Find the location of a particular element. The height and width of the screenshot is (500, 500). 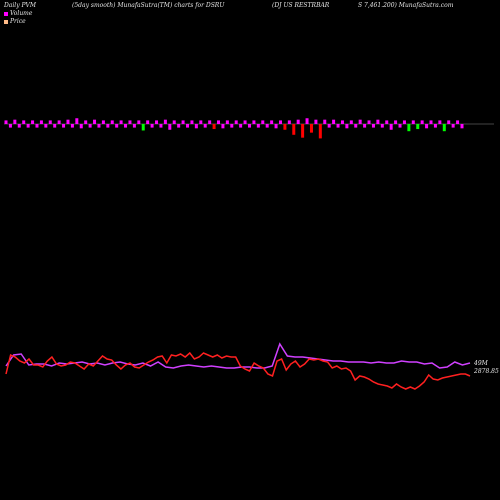

price-line is located at coordinates (238, 370).